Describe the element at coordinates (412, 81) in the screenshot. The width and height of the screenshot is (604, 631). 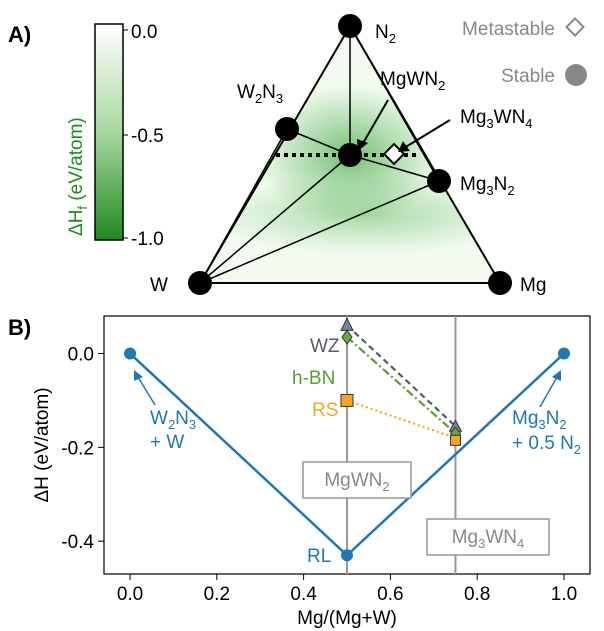
I see `label-mgwn2: MgWN2` at that location.